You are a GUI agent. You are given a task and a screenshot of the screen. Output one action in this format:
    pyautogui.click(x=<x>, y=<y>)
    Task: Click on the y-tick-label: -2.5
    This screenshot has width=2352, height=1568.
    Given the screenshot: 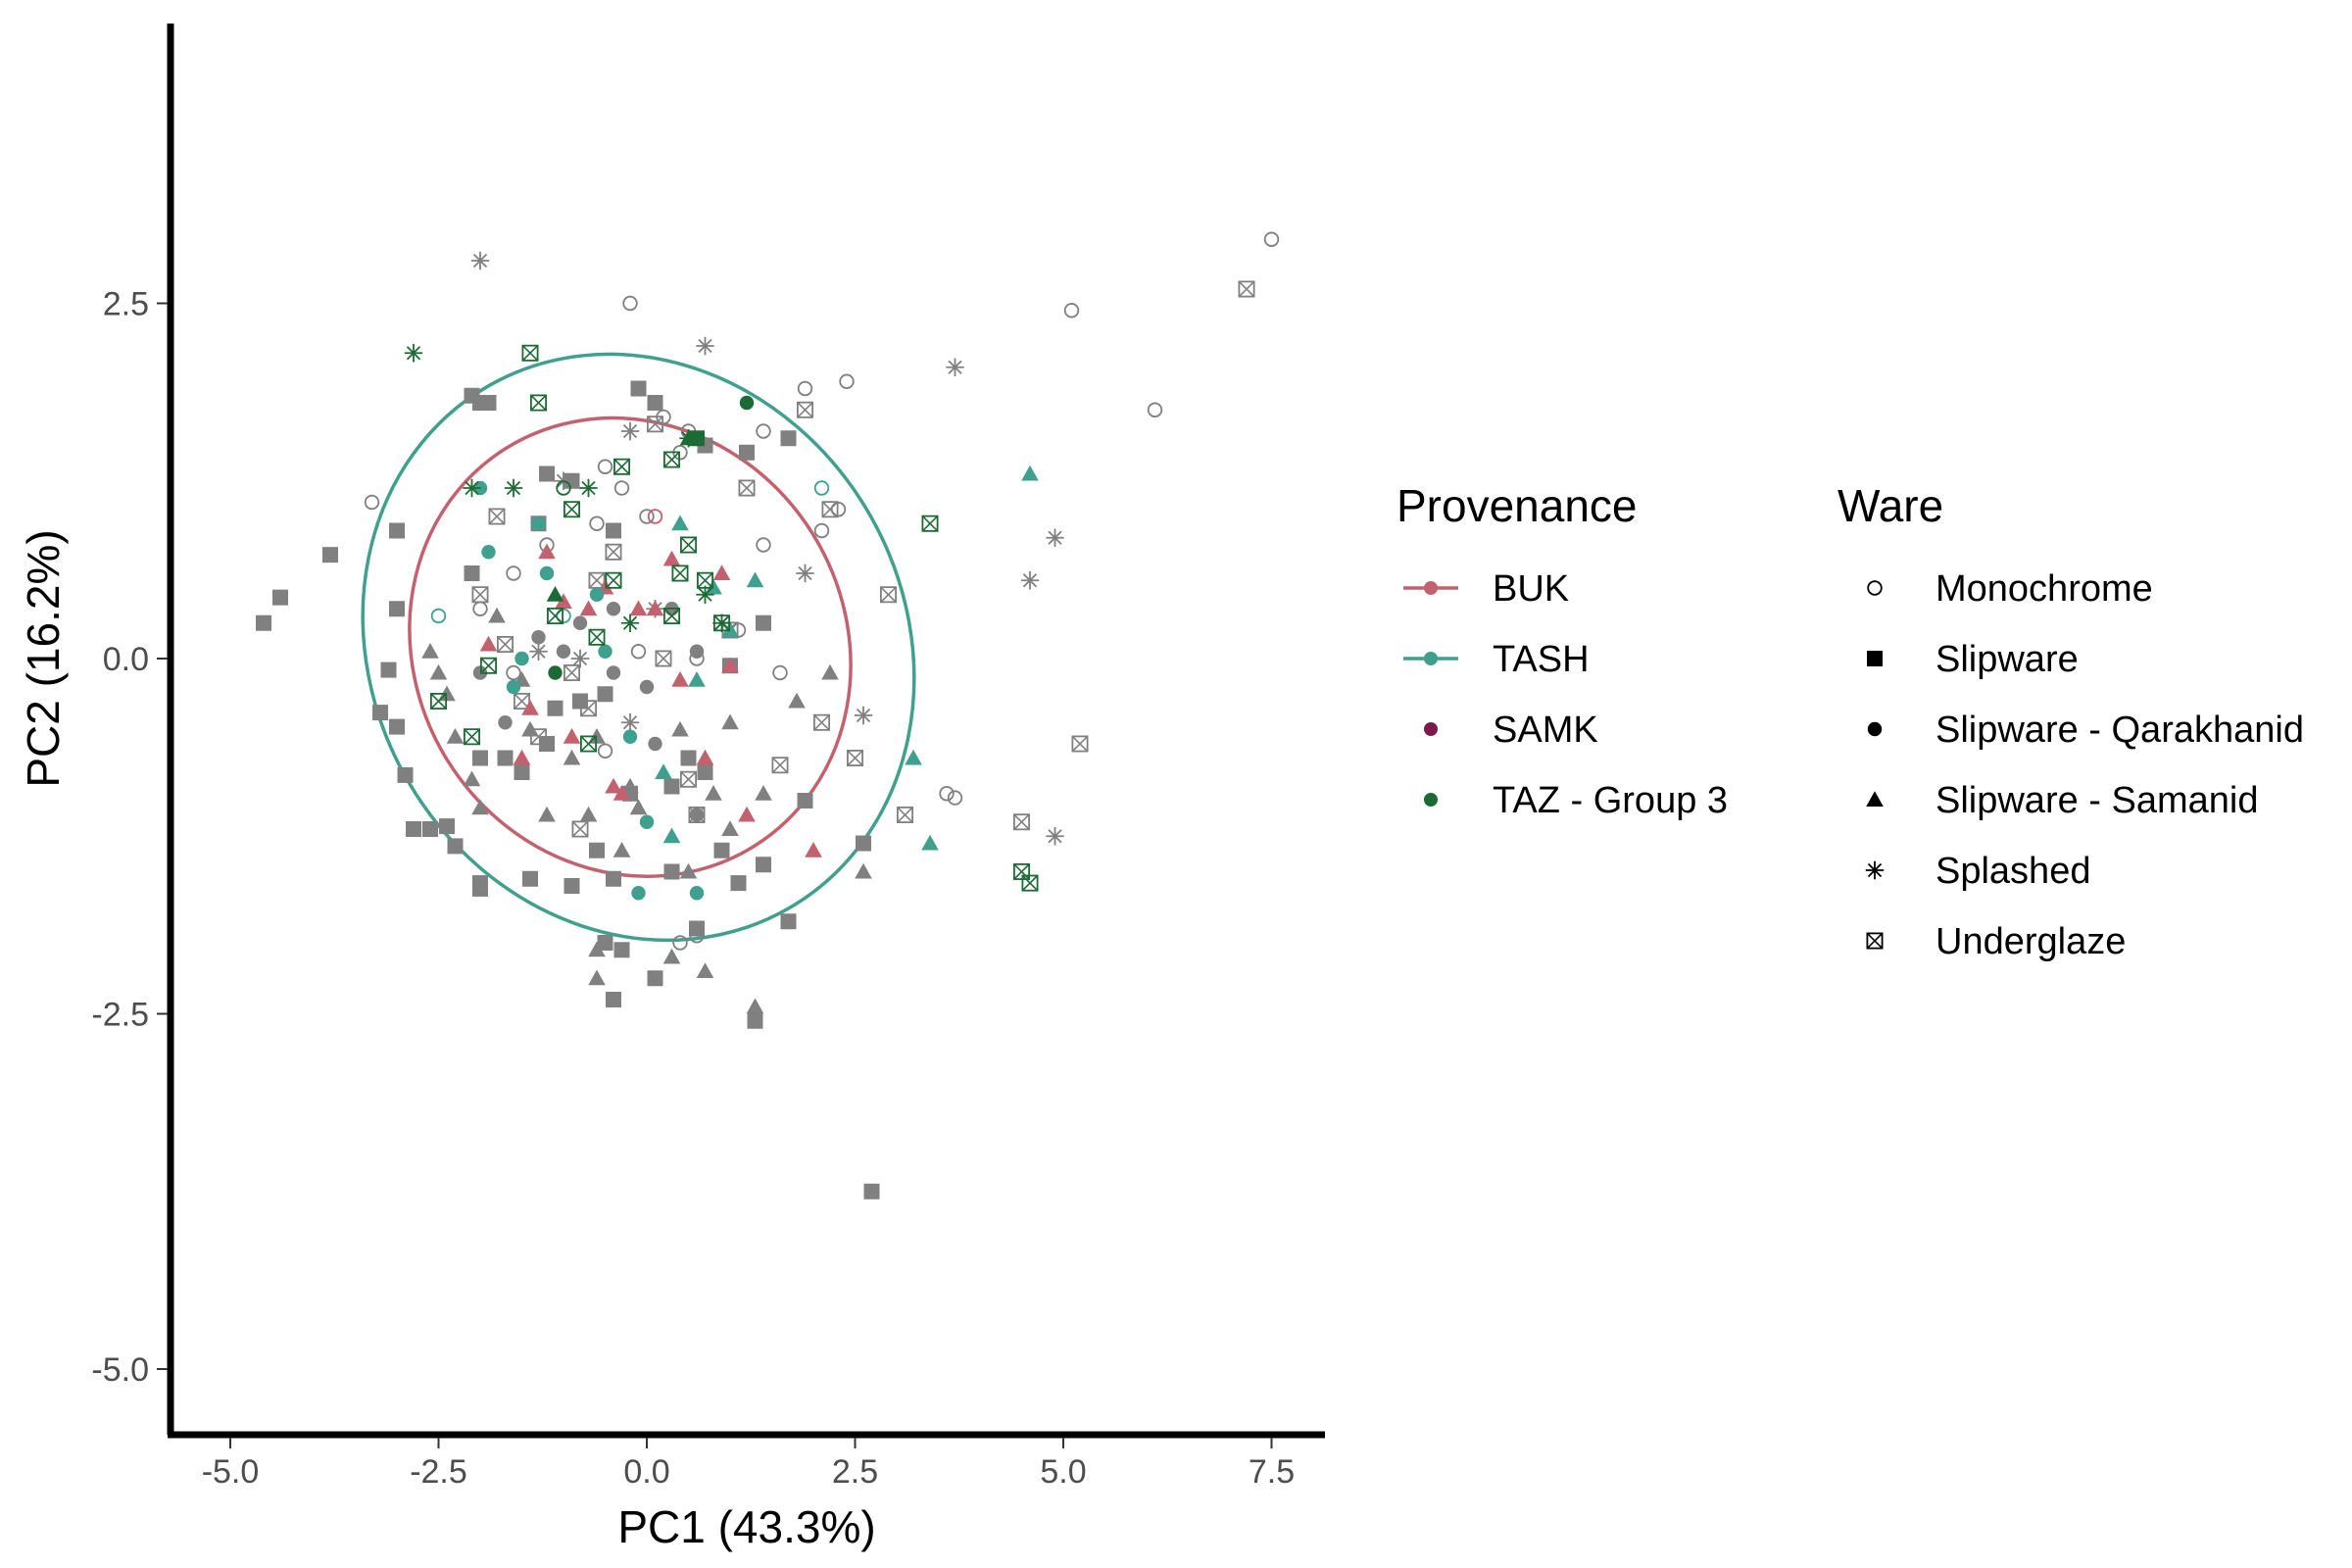 What is the action you would take?
    pyautogui.click(x=120, y=1015)
    